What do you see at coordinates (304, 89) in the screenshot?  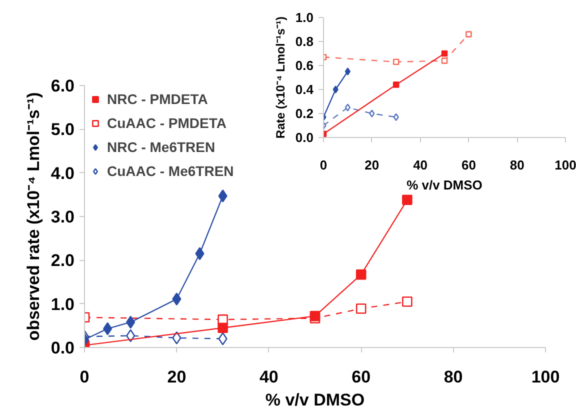 I see `y-tick-label: 0.4` at bounding box center [304, 89].